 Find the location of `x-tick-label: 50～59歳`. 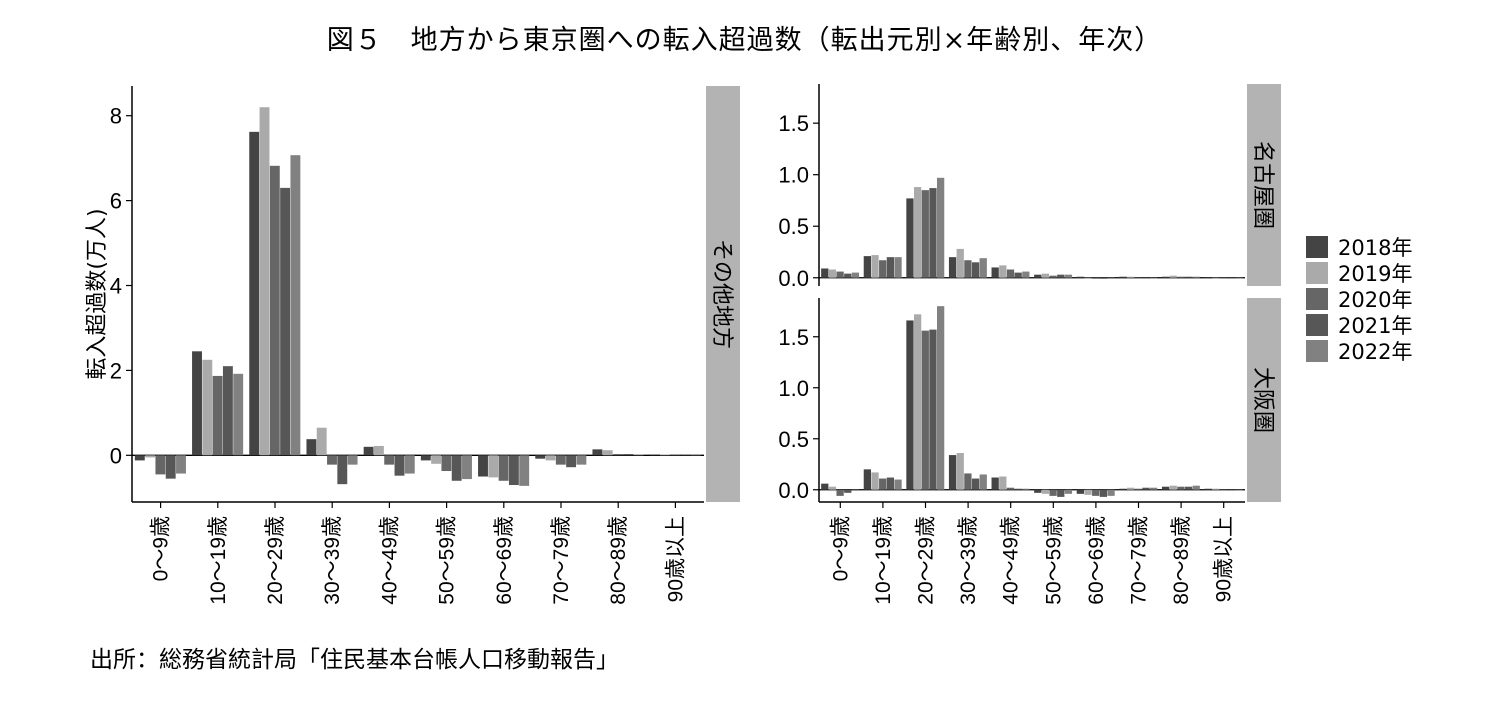

x-tick-label: 50～59歳 is located at coordinates (1053, 560).